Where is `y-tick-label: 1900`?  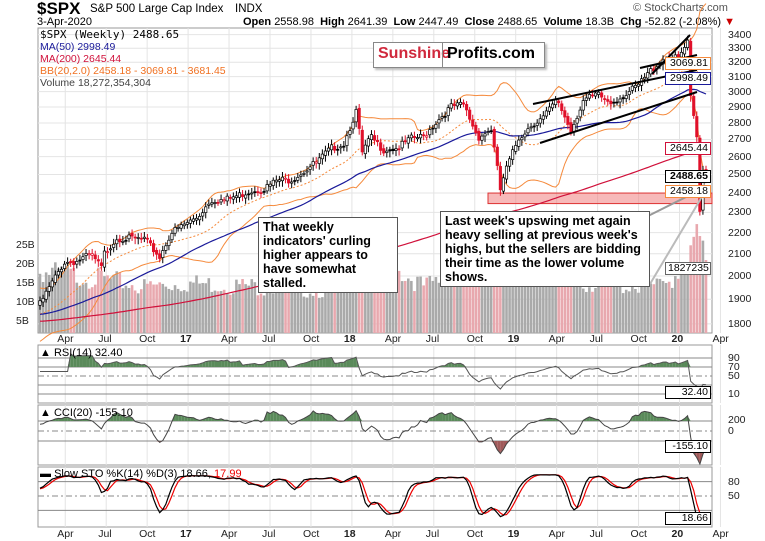
y-tick-label: 1900 is located at coordinates (740, 299).